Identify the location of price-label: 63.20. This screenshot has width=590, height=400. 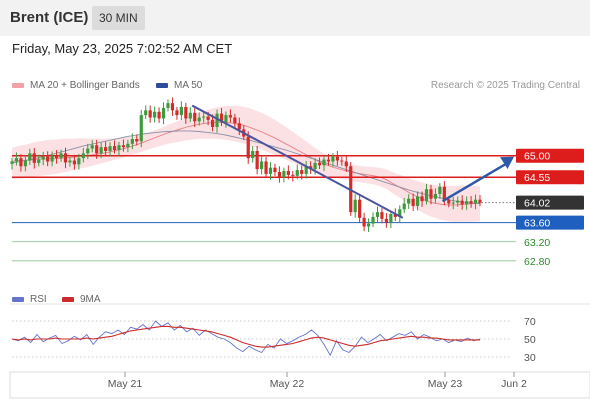
(537, 243).